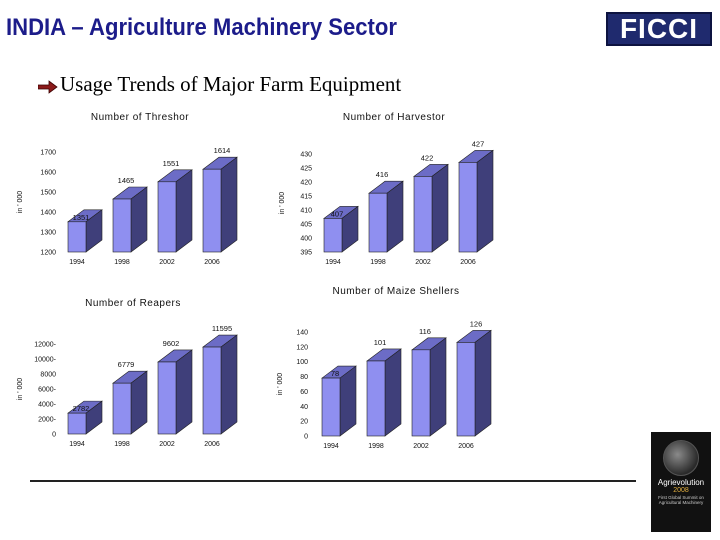 The width and height of the screenshot is (720, 540). I want to click on y-tick-label: 420, so click(306, 183).